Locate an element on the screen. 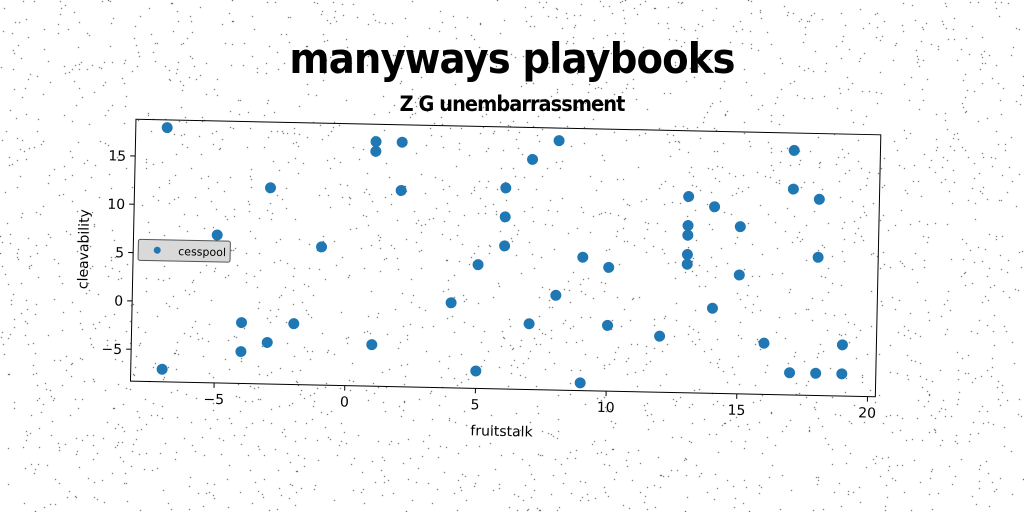 The height and width of the screenshot is (512, 1024). main-title: manyways playbooks is located at coordinates (512, 58).